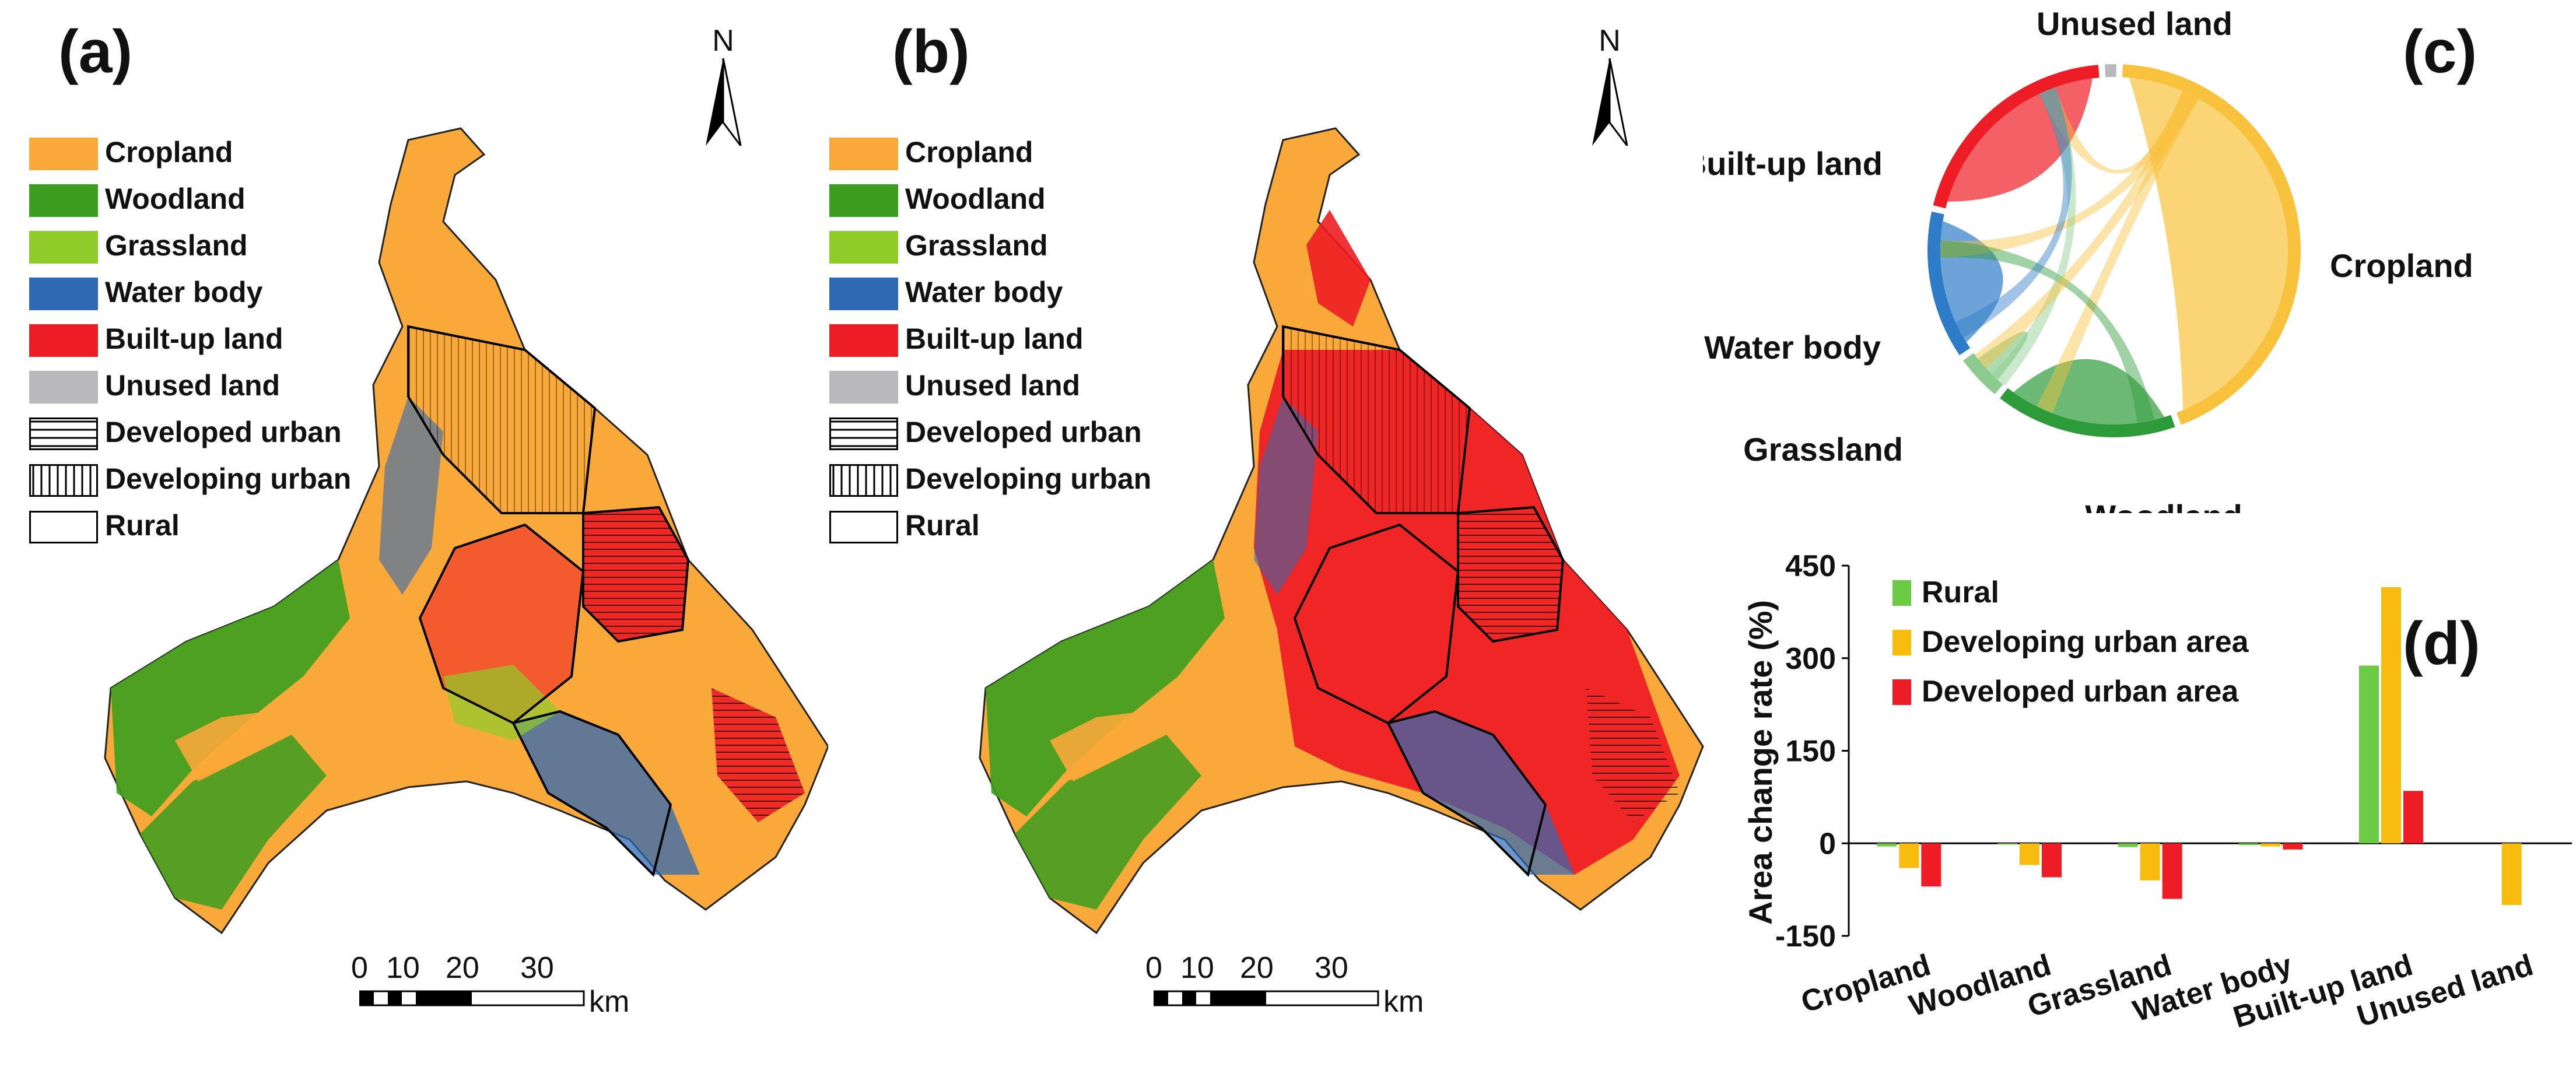 This screenshot has height=1084, width=2576. What do you see at coordinates (2293, 847) in the screenshot?
I see `bar-developed-urban-area-water-body` at bounding box center [2293, 847].